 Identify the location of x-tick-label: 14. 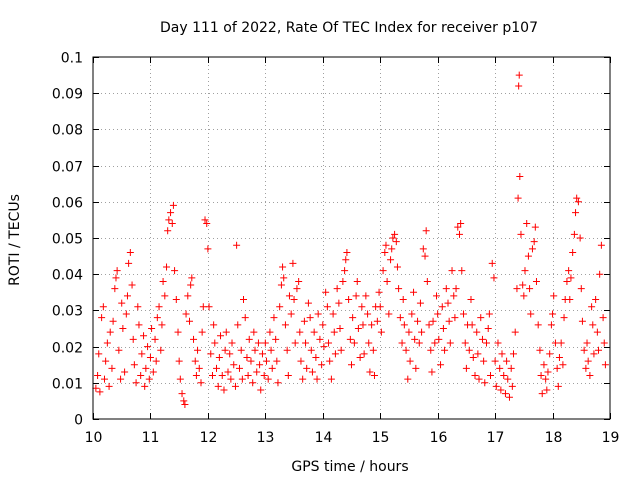
(324, 438).